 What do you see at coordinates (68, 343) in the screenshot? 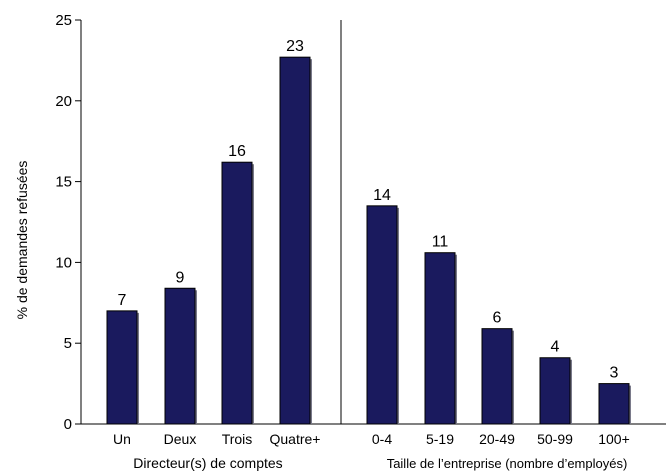
I see `y-tick-label: 5` at bounding box center [68, 343].